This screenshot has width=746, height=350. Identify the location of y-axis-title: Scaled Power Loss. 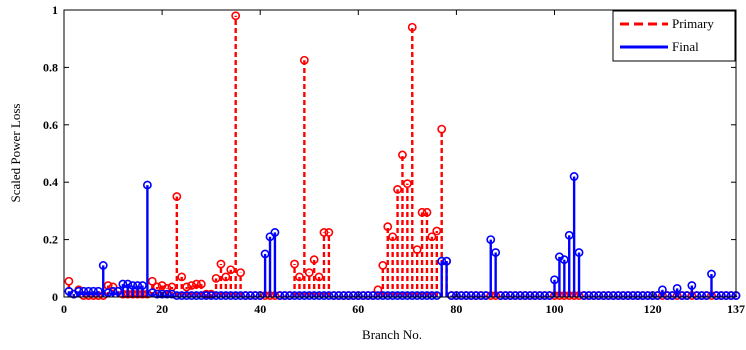
(15, 153).